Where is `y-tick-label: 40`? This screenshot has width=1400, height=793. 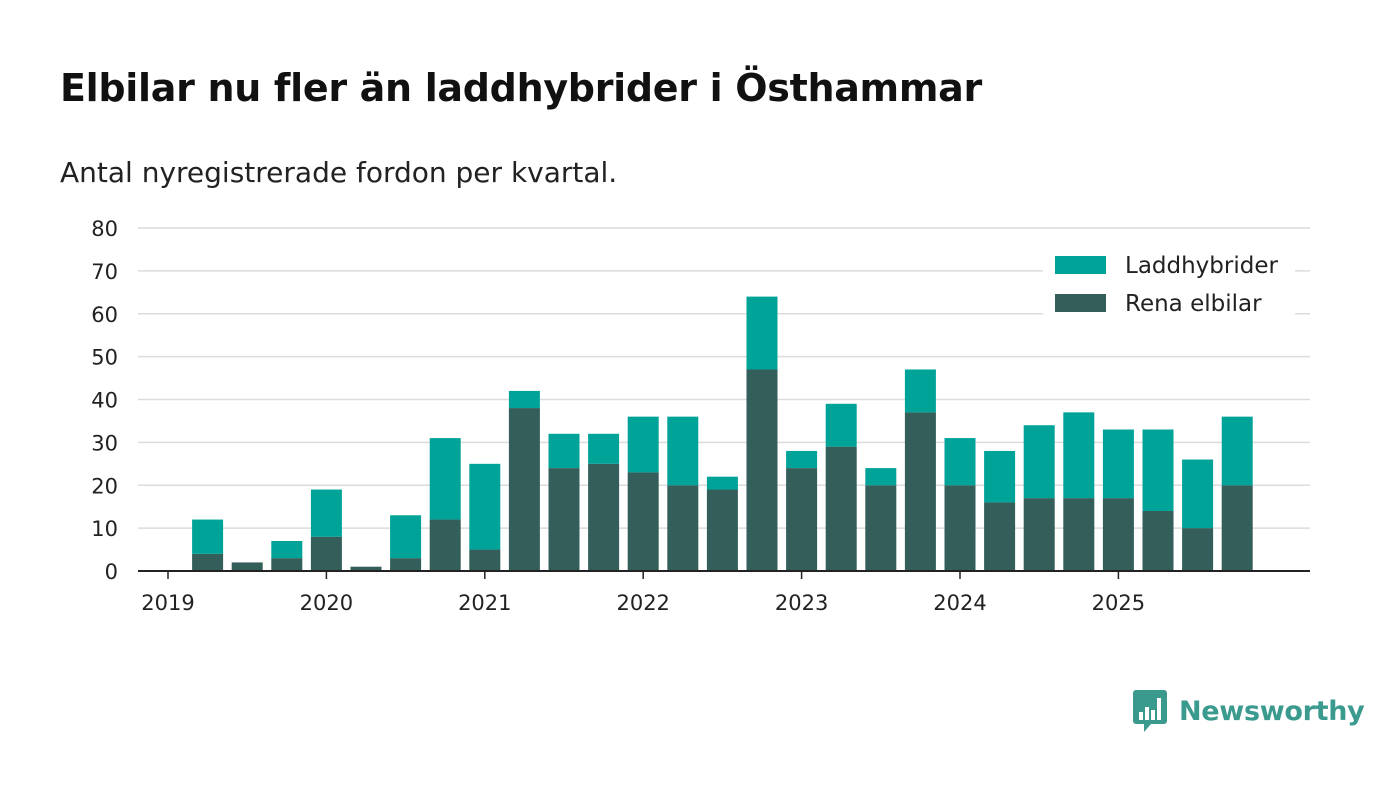 y-tick-label: 40 is located at coordinates (104, 401).